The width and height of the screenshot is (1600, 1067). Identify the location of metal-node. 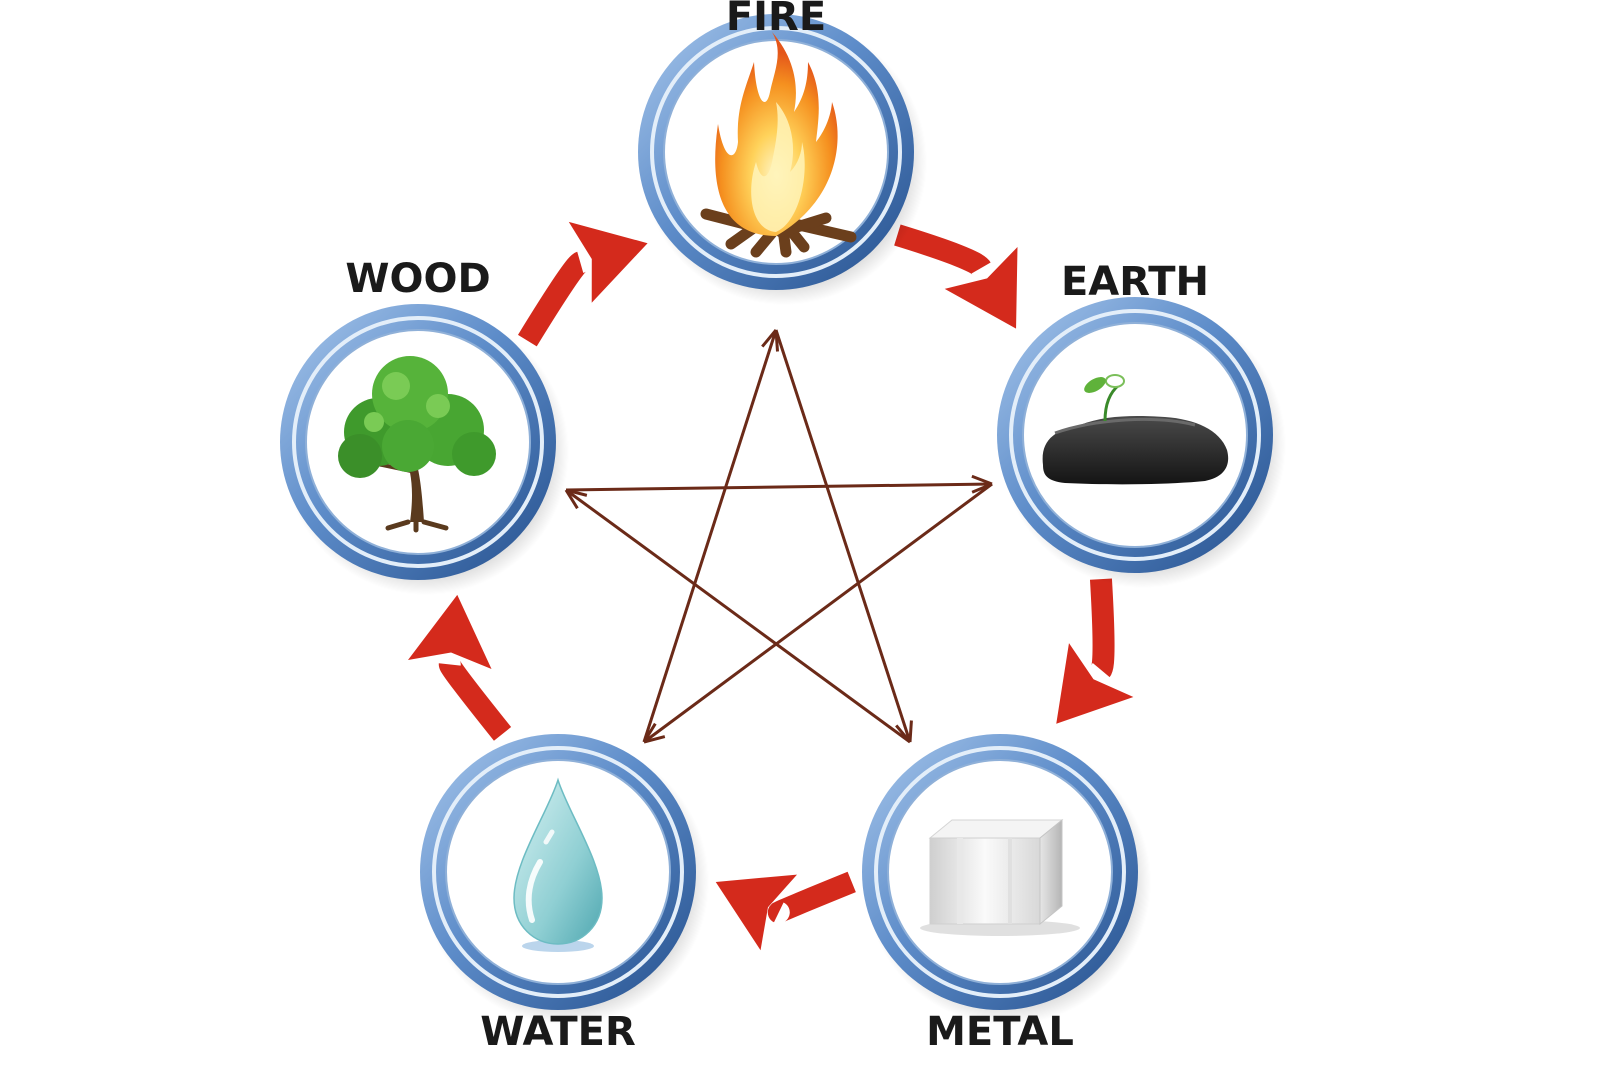
(1006, 879).